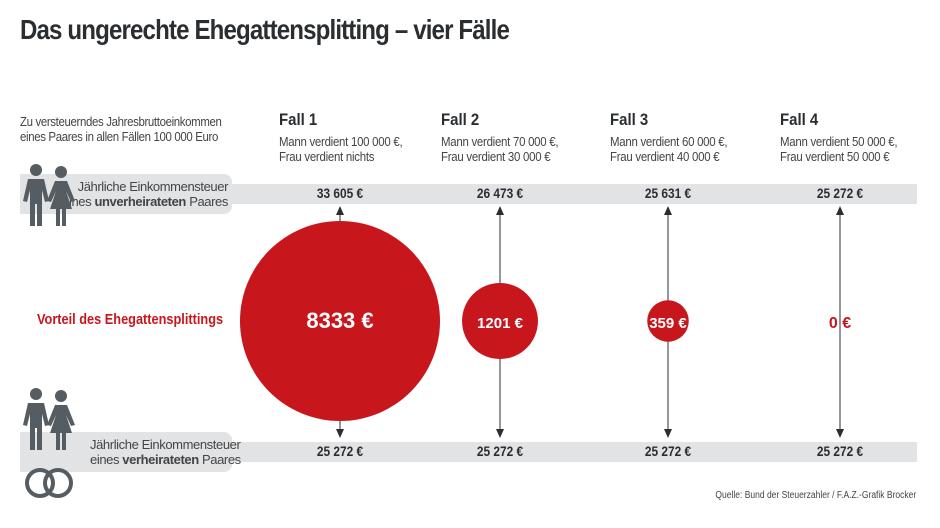  I want to click on case-desc: Mann verdient 50 000 €,, so click(839, 141).